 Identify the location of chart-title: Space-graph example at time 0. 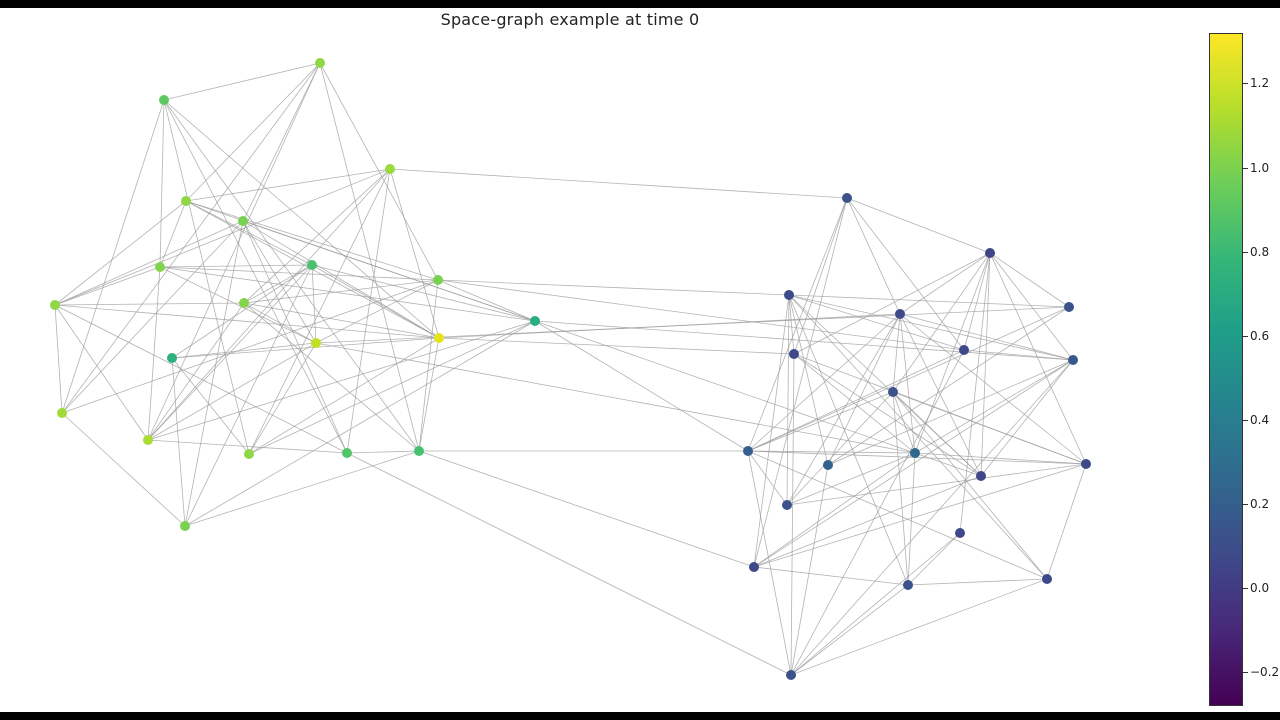
(570, 19).